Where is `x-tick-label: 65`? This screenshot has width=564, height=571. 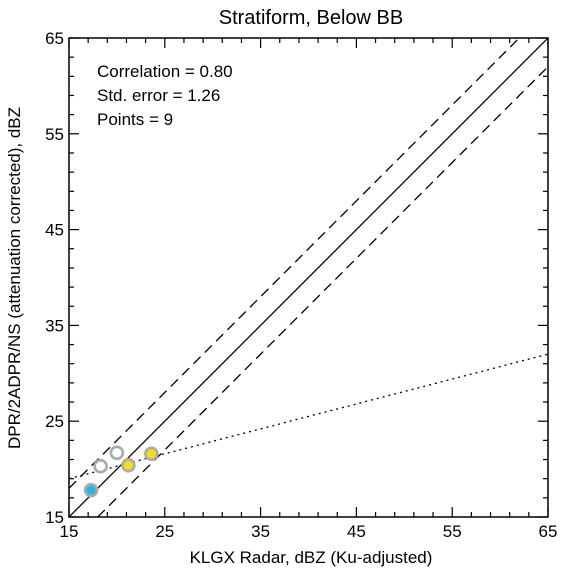 x-tick-label: 65 is located at coordinates (548, 531).